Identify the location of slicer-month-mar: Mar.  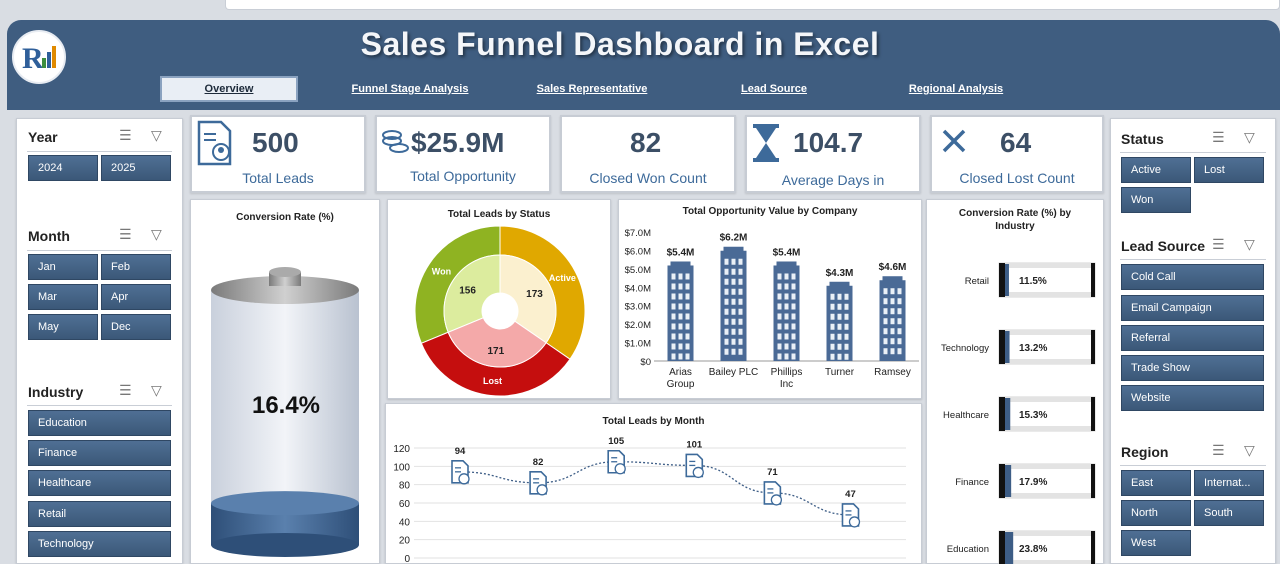
(63, 297).